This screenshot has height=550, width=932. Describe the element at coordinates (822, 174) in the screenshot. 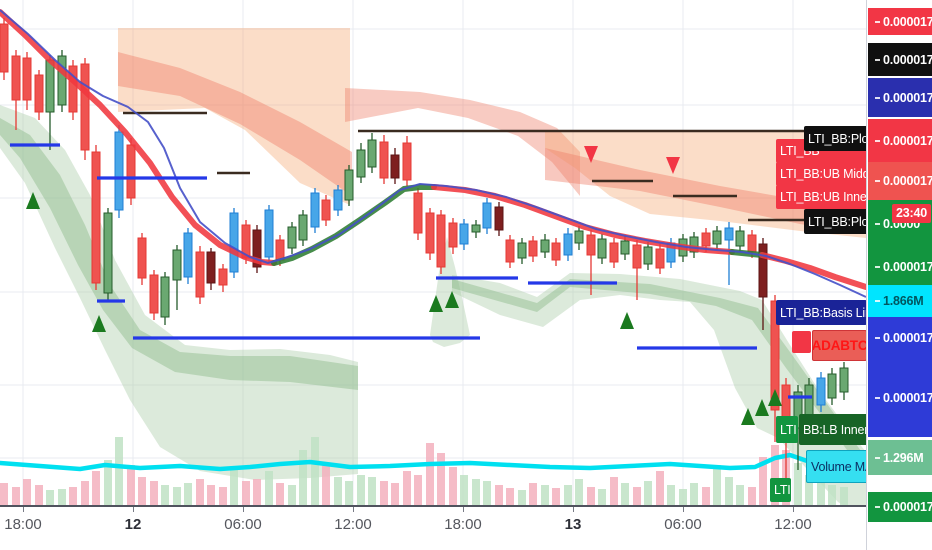

I see `lti-bb-ub-middle-label: LTI_BB:UB Middle` at that location.